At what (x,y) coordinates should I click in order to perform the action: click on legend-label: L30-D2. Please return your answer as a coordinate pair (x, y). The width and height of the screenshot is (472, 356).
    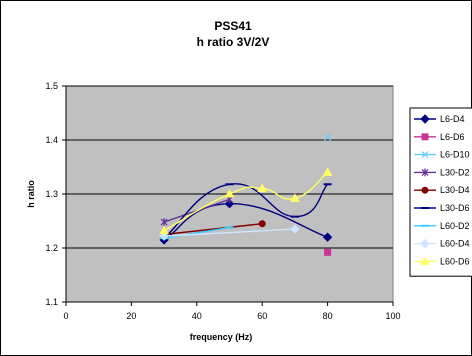
    Looking at the image, I should click on (455, 172).